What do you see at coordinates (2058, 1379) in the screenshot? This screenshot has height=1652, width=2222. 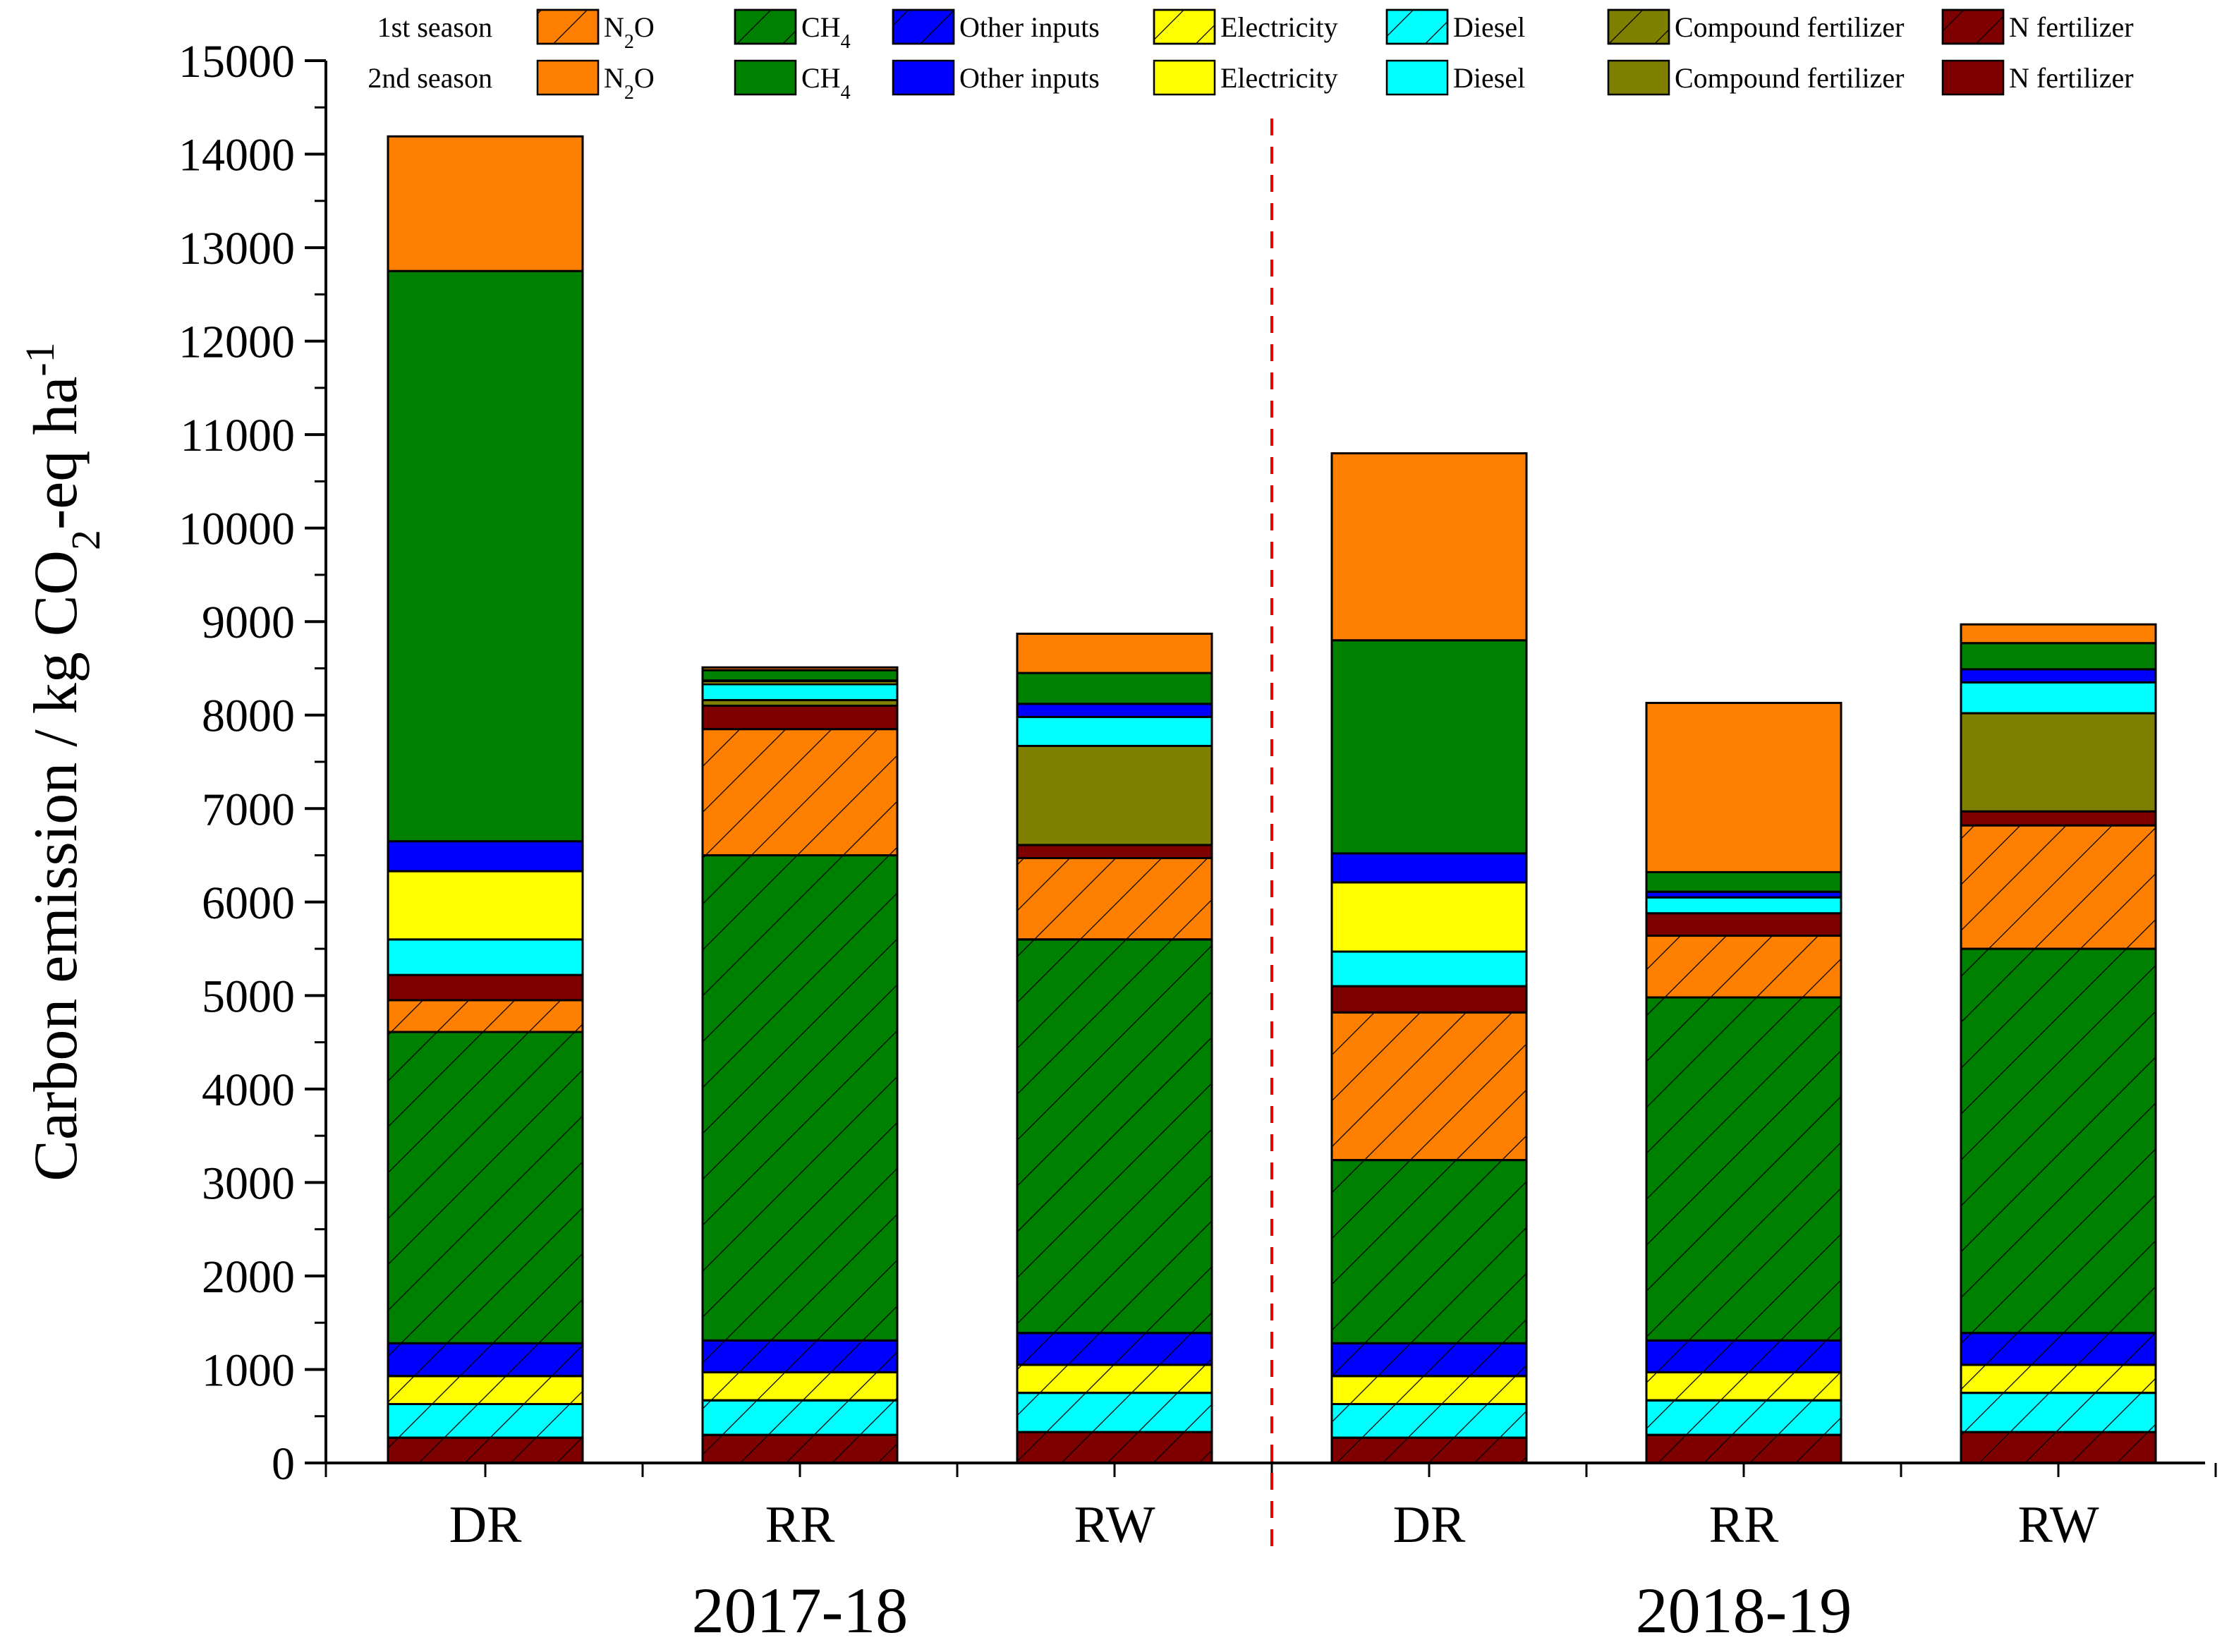 I see `bar-segment-rw-6-electricity-1st-season-hatch` at bounding box center [2058, 1379].